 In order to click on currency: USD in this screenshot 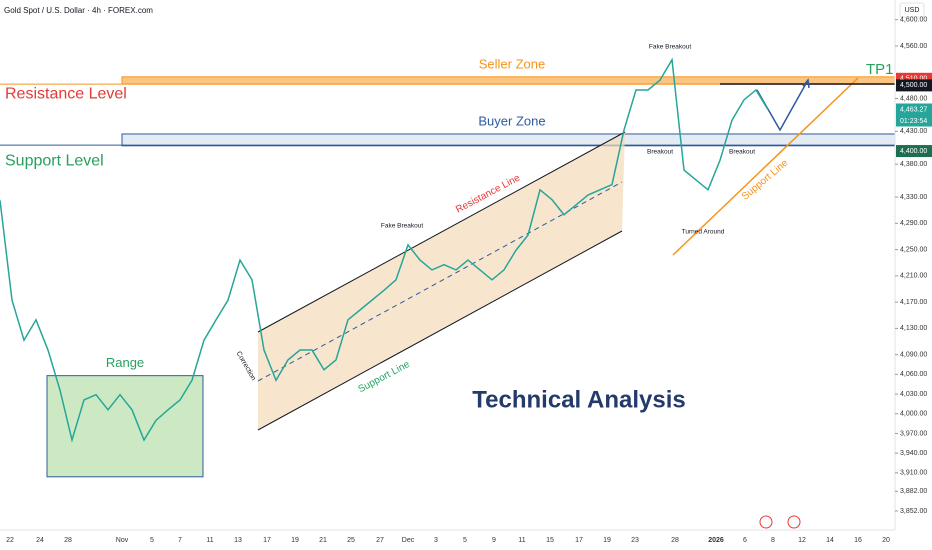, I will do `click(912, 10)`.